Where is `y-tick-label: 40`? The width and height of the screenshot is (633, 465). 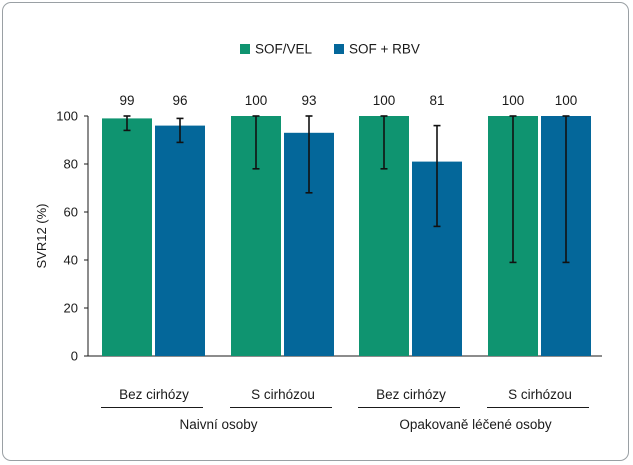
y-tick-label: 40 is located at coordinates (71, 260).